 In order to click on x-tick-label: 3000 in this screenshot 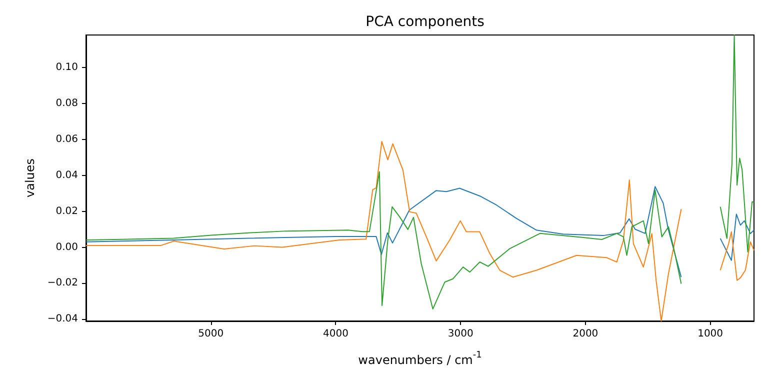, I will do `click(461, 334)`.